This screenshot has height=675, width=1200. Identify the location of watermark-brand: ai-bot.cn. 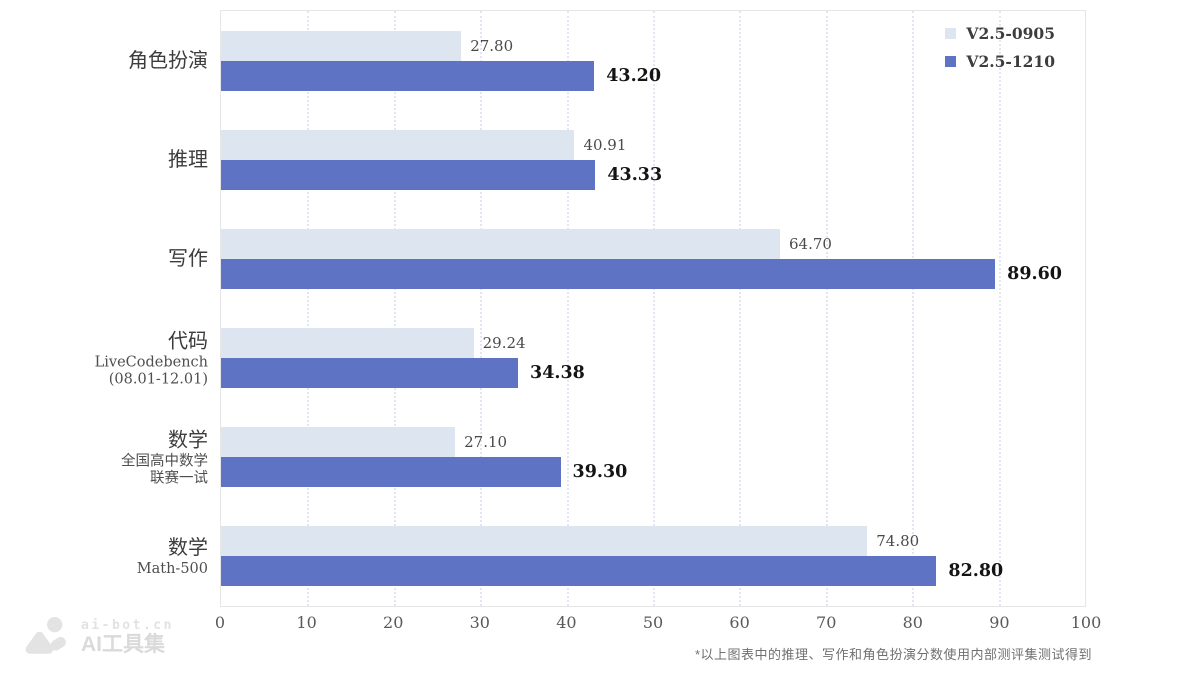
(127, 625).